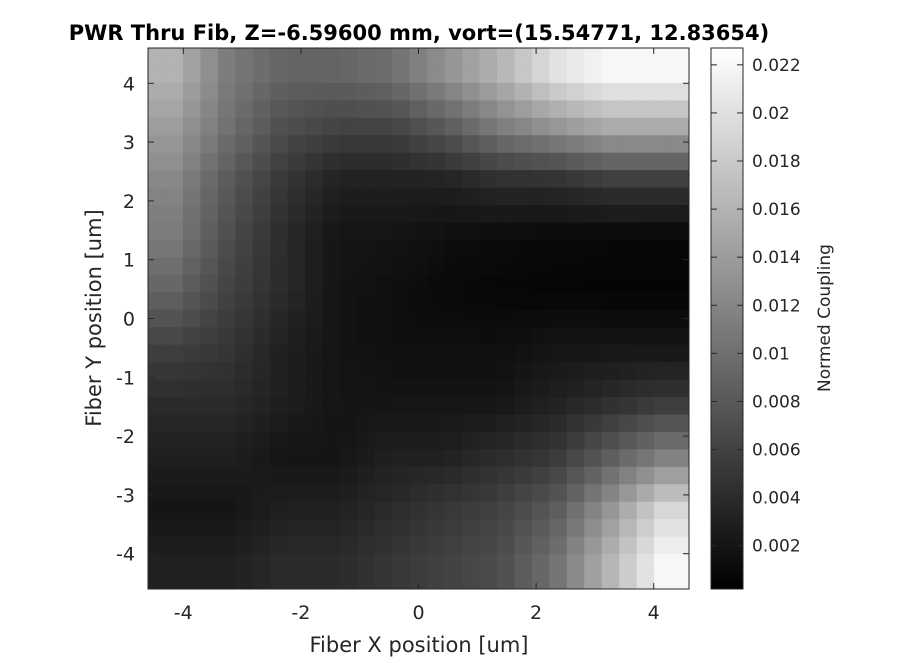 The height and width of the screenshot is (663, 900). Describe the element at coordinates (129, 84) in the screenshot. I see `y-tick-label: 4` at that location.